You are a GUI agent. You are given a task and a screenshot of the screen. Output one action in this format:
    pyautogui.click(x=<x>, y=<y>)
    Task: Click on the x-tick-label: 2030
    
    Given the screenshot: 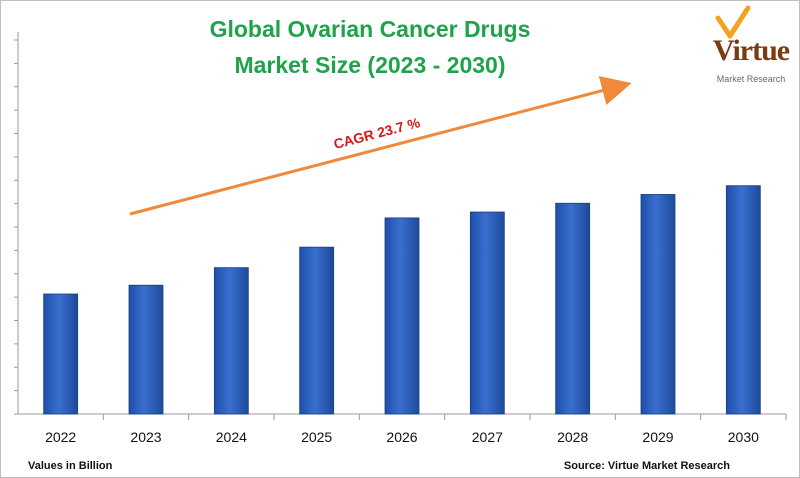 What is the action you would take?
    pyautogui.click(x=743, y=437)
    